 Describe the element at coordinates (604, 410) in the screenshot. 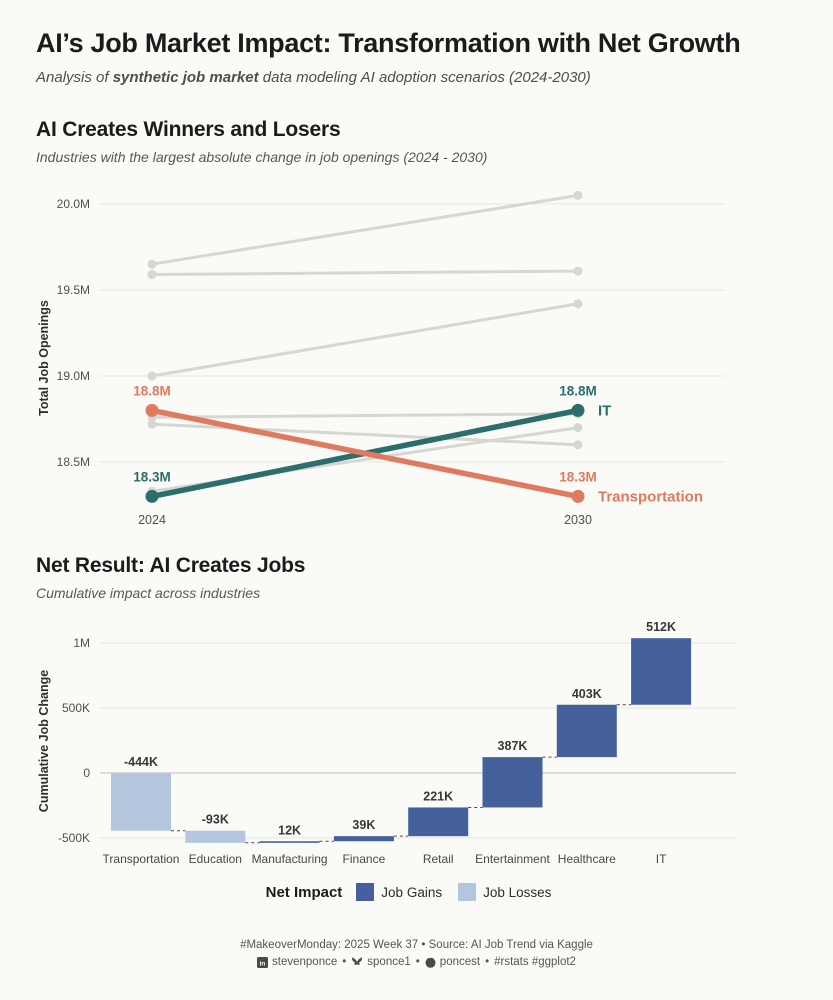

I see `series-name-label-it: IT` at that location.